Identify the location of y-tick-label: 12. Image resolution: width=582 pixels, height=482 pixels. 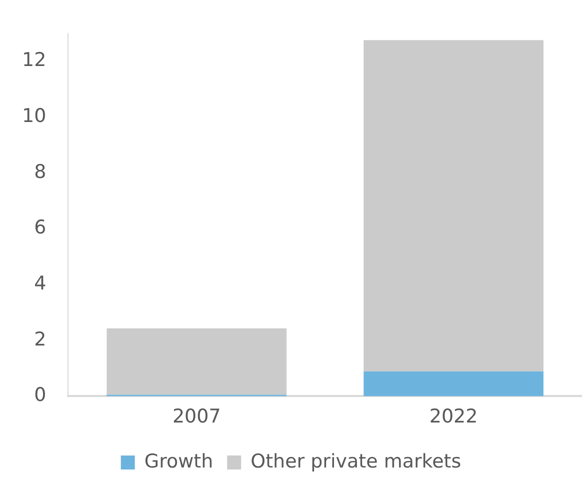
(34, 60).